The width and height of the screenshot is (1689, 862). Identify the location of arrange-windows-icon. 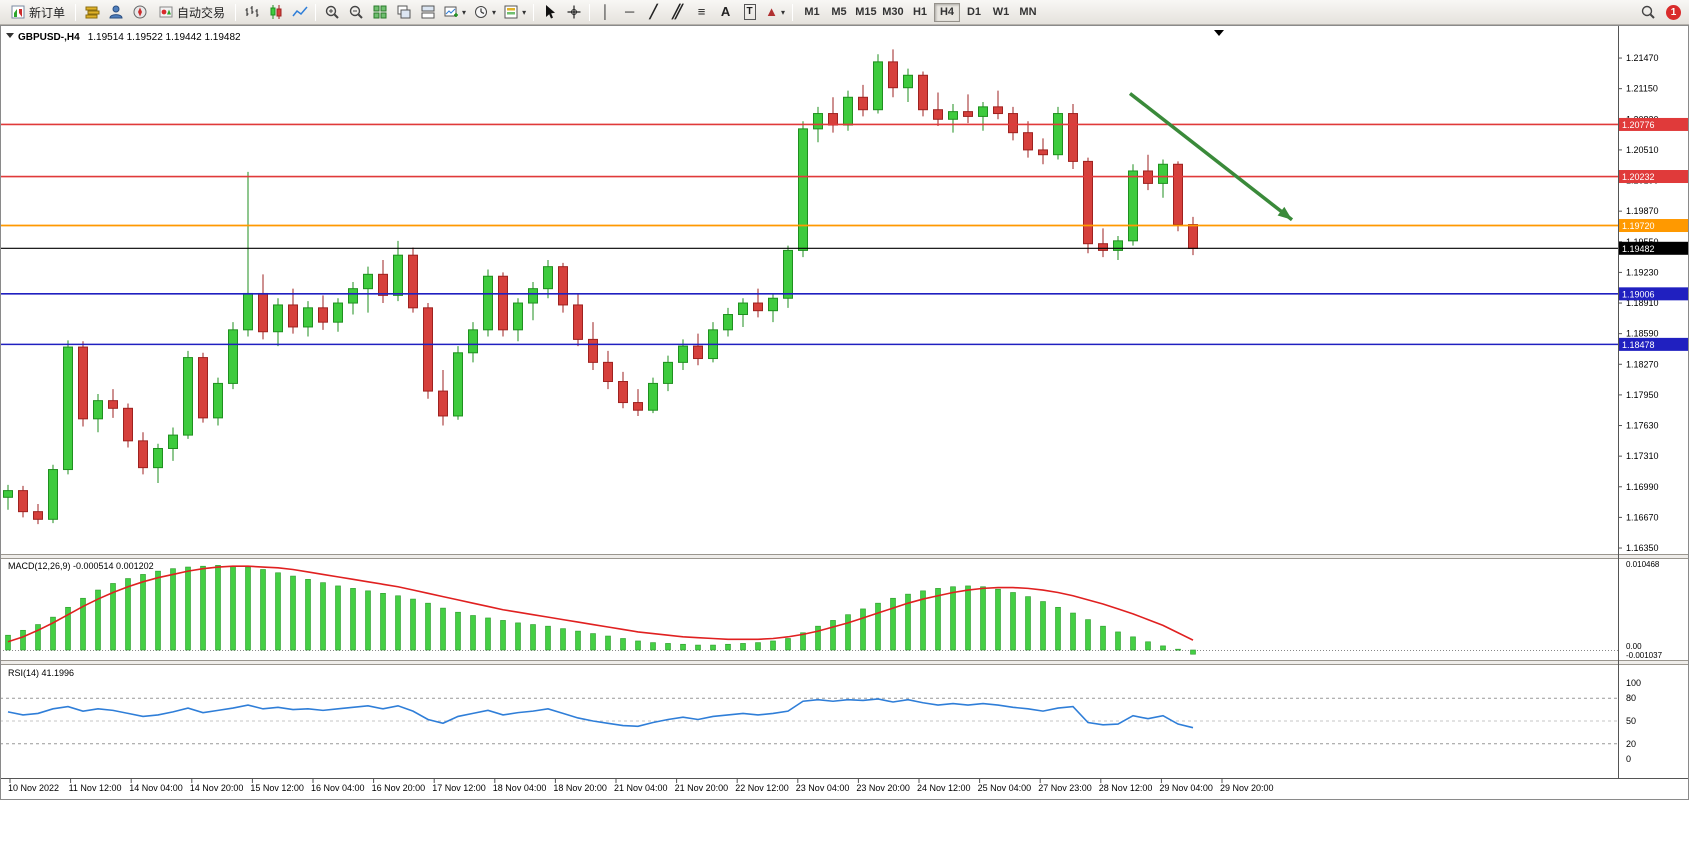
(428, 12).